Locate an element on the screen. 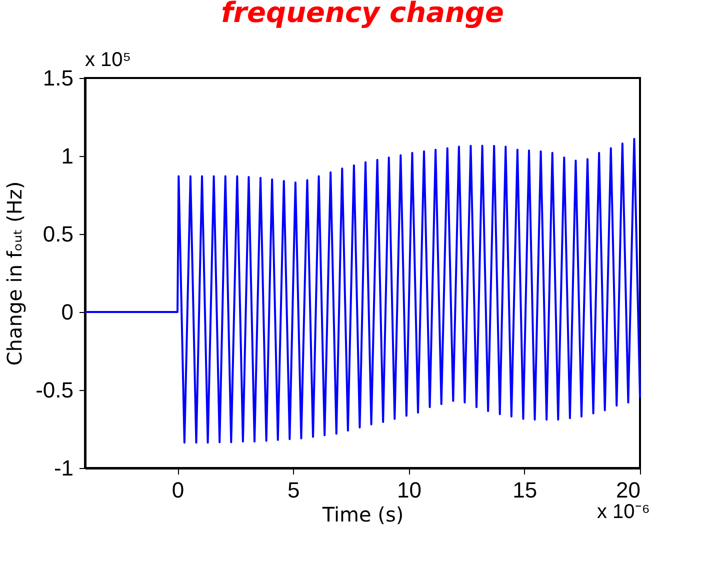 The image size is (725, 576). x-tick-label: 20 is located at coordinates (628, 490).